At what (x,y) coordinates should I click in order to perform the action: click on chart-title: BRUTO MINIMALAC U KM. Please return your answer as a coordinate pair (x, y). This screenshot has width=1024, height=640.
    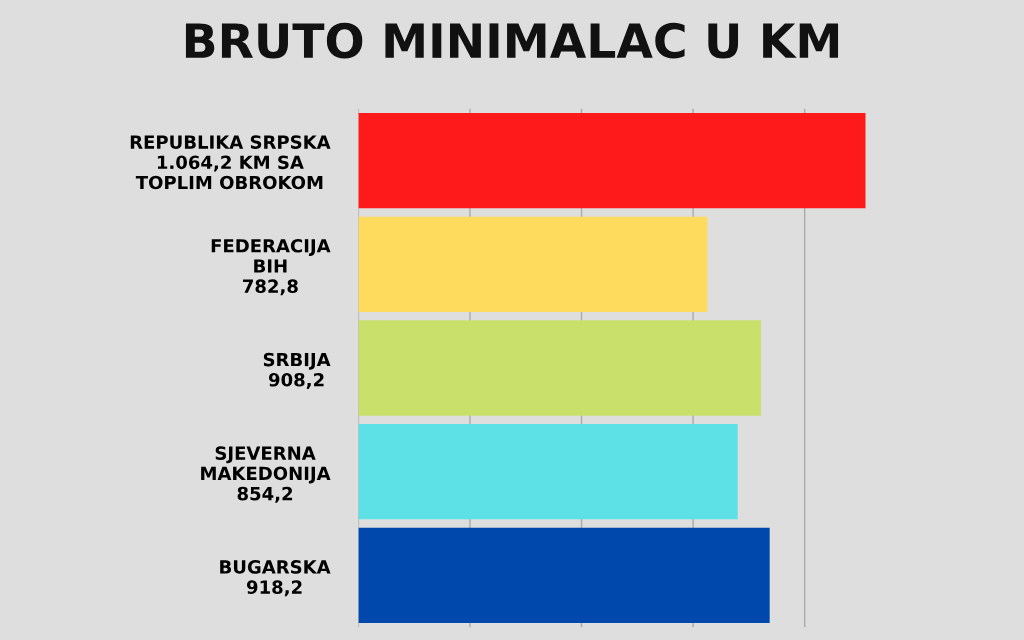
    Looking at the image, I should click on (512, 40).